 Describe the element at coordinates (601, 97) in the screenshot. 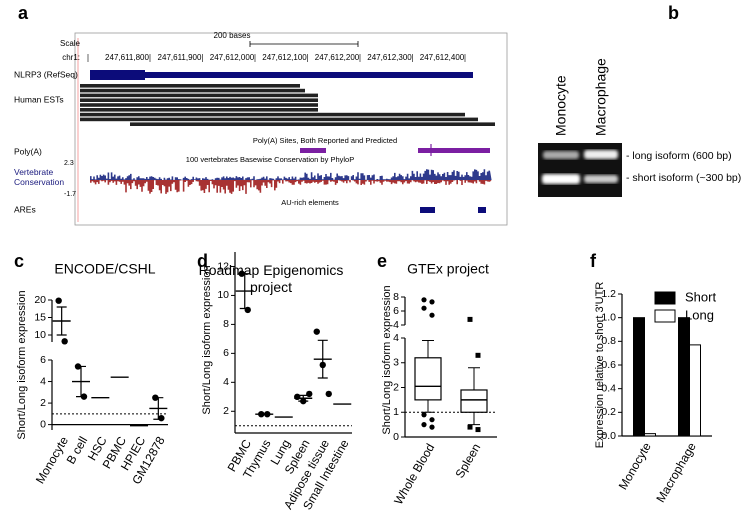

I see `lane-label: Macrophage` at that location.